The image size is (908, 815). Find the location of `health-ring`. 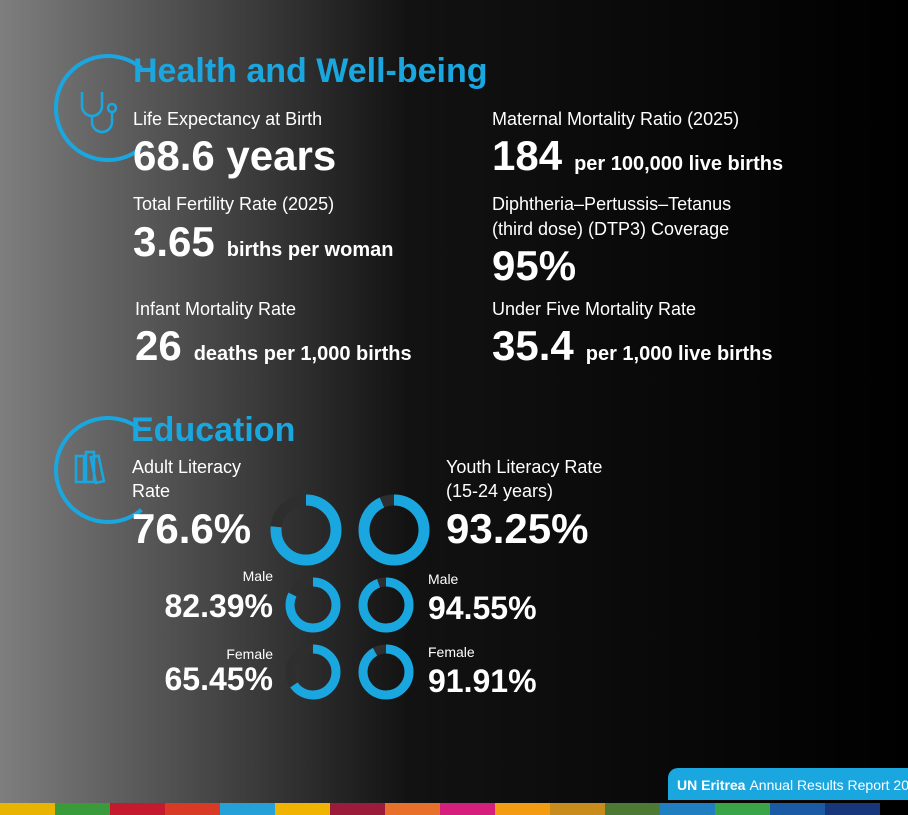

health-ring is located at coordinates (98, 108).